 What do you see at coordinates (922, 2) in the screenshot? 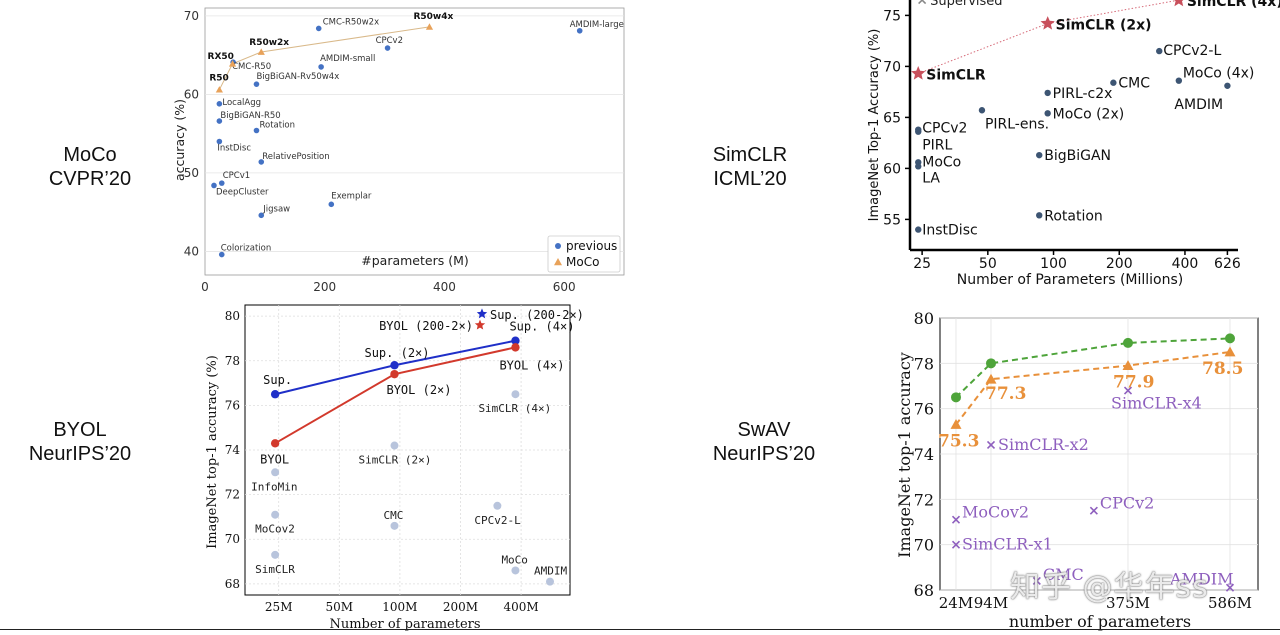
I see `simclr-marker-supervised` at bounding box center [922, 2].